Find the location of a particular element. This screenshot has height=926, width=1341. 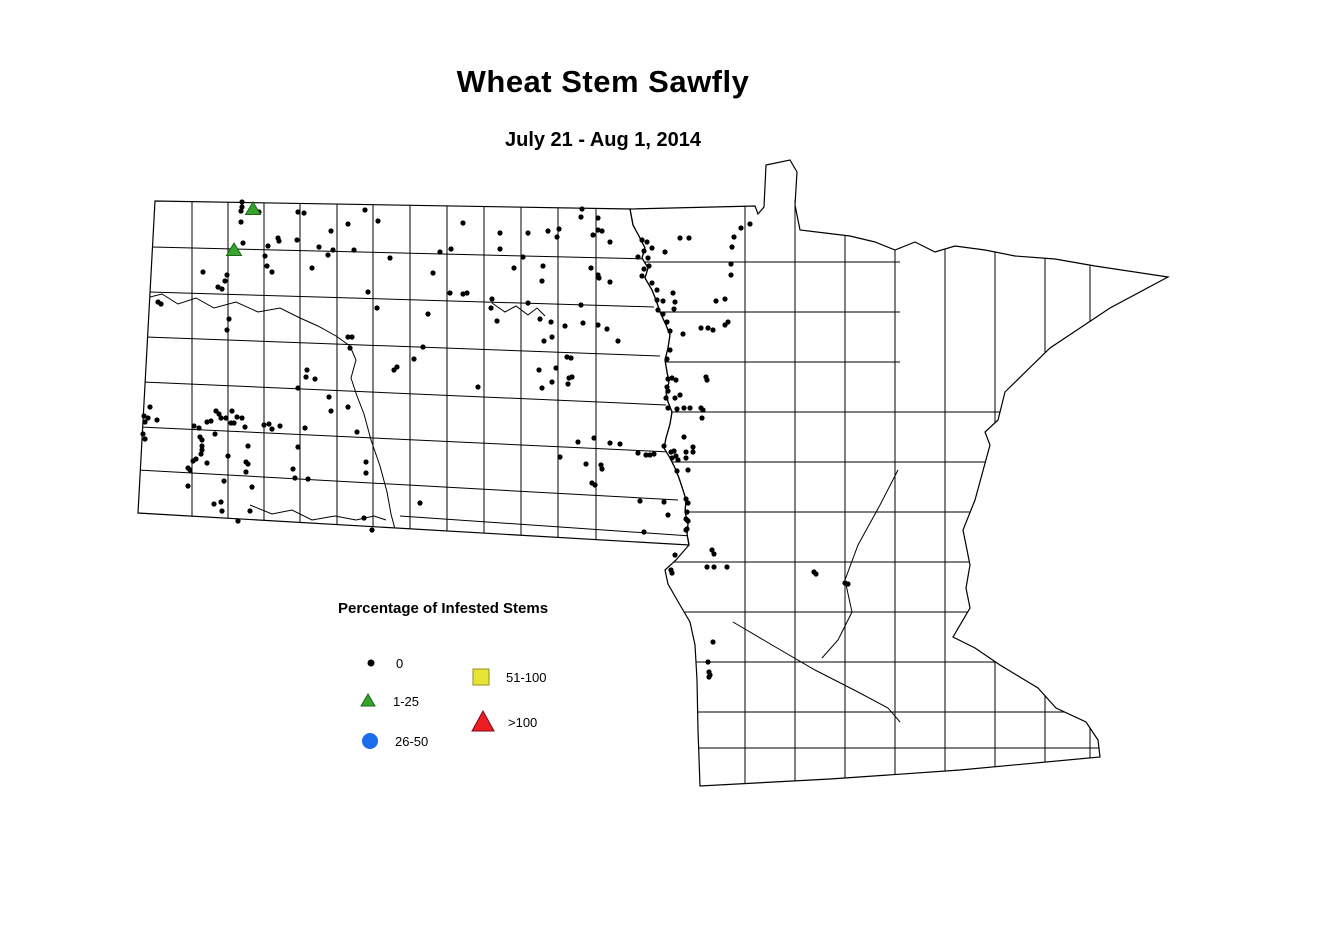

legend-item-26-50: 26-50 is located at coordinates (392, 741).